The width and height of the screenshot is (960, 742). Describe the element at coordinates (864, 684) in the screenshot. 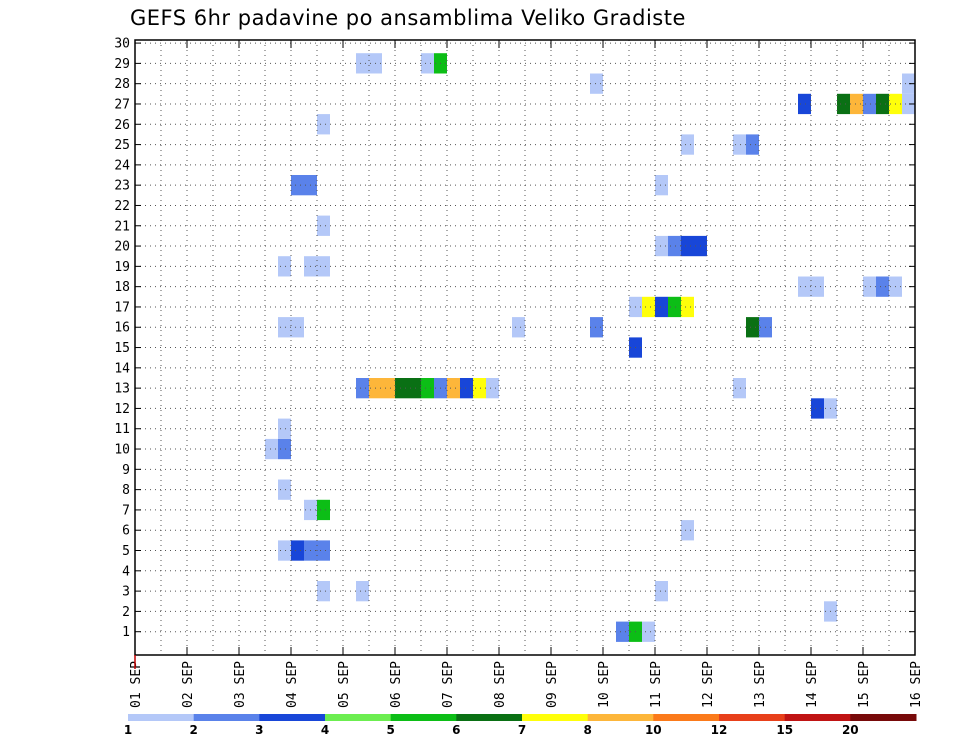

I see `x-tick-label: 15 SEP` at that location.